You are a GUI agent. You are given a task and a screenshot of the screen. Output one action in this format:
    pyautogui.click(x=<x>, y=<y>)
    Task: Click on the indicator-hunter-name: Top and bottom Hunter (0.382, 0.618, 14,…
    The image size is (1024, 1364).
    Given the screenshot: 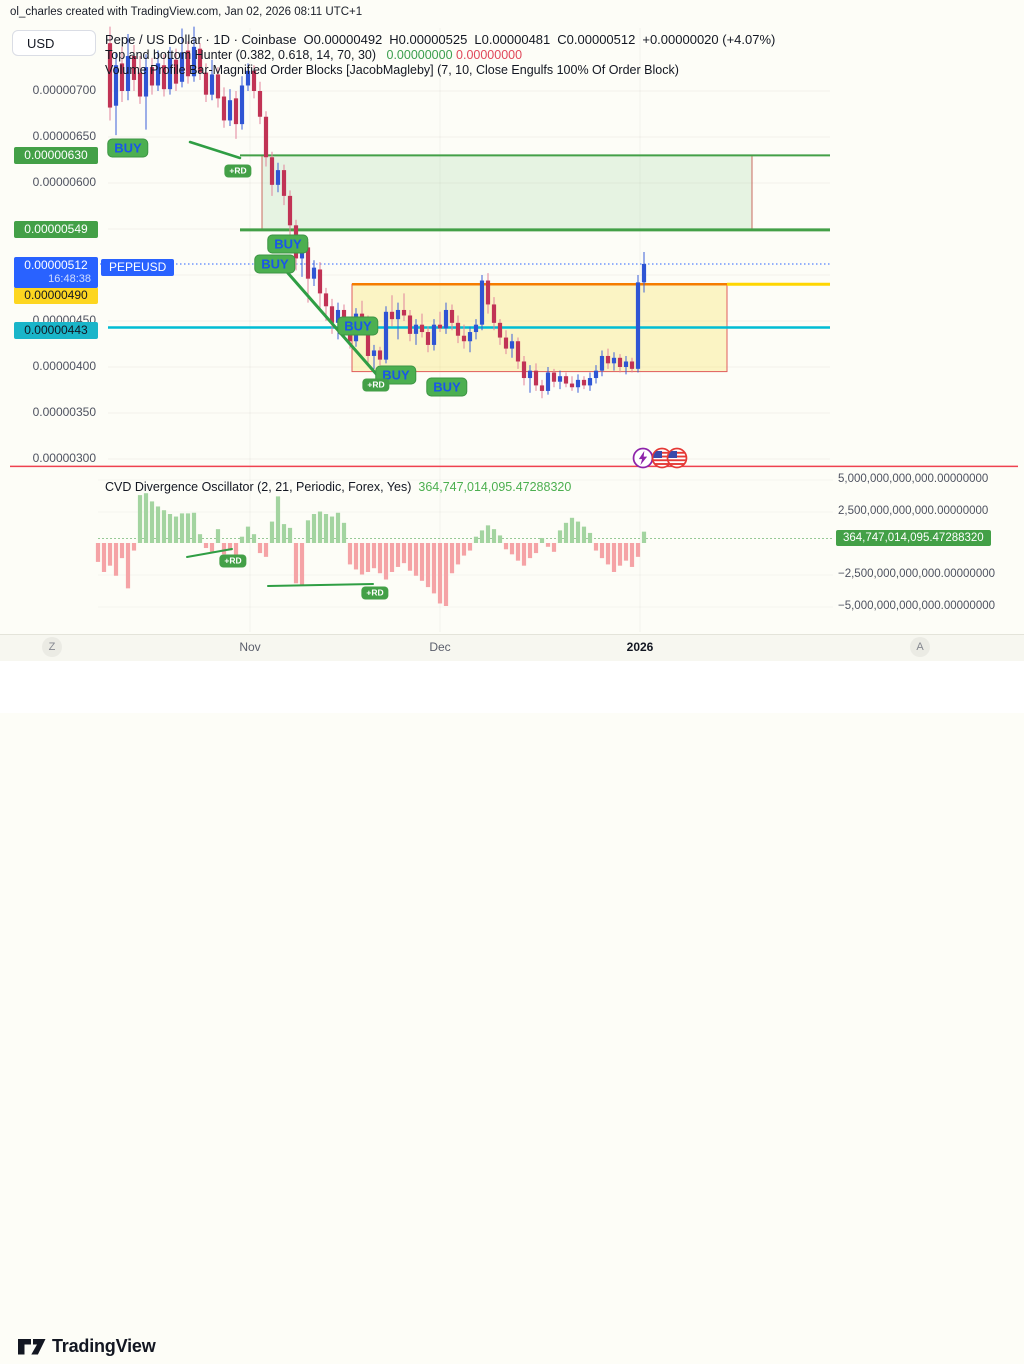 What is the action you would take?
    pyautogui.click(x=241, y=54)
    